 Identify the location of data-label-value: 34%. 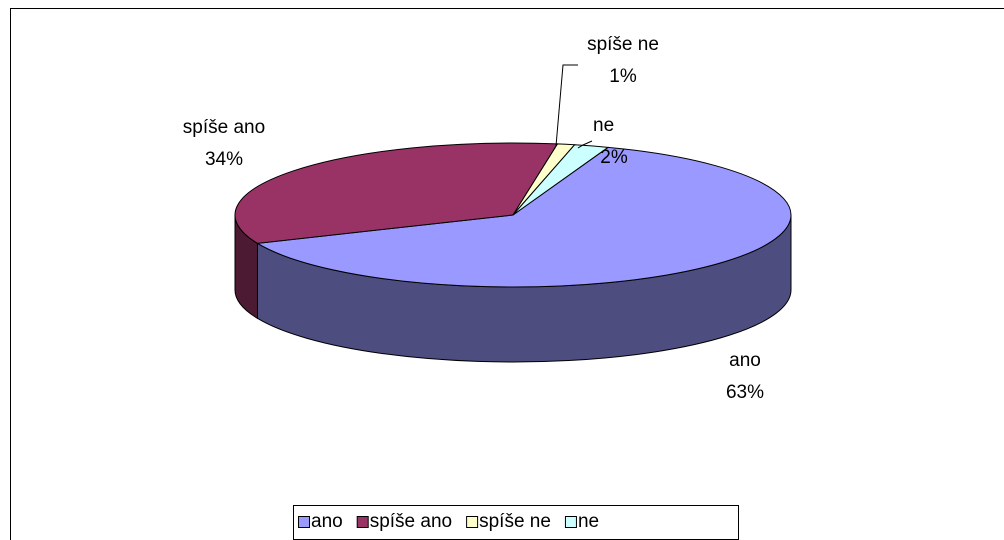
(224, 159).